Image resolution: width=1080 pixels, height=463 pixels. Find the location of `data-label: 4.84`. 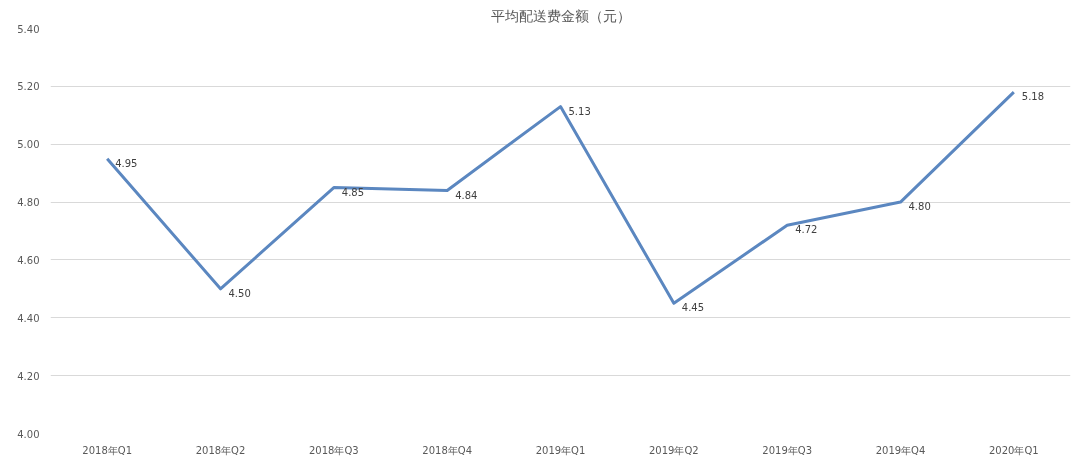

data-label: 4.84 is located at coordinates (466, 195).